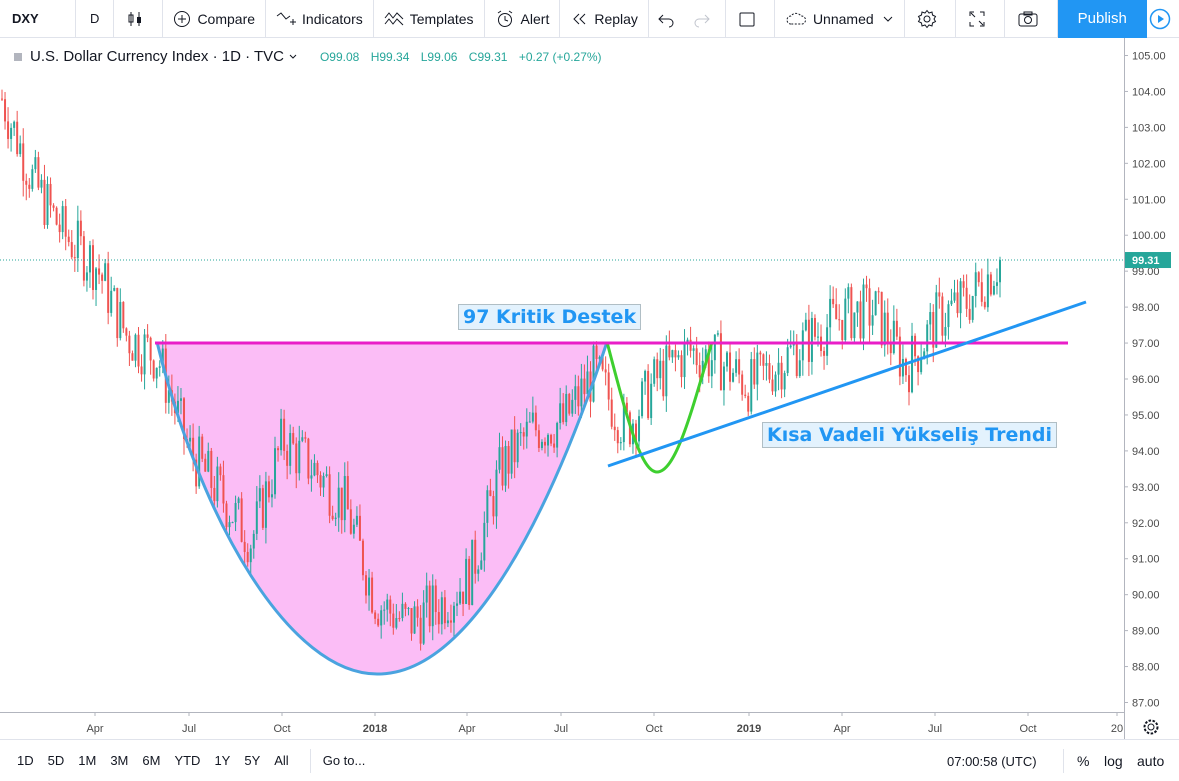 Image resolution: width=1179 pixels, height=781 pixels. I want to click on time-axis: Apr Jul Oct 2018 Apr Jul Oct 2019 Apr Jul Oct 20, so click(579, 723).